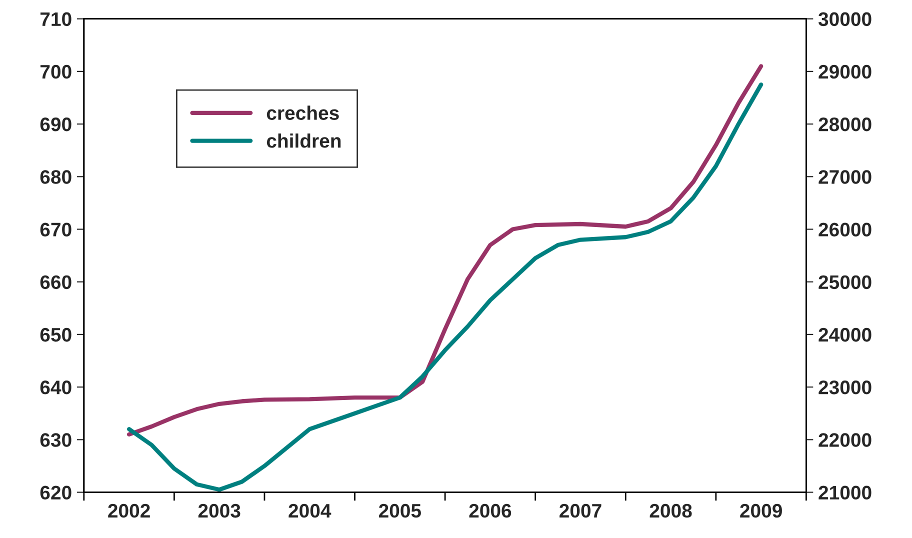 The width and height of the screenshot is (912, 538). What do you see at coordinates (56, 177) in the screenshot?
I see `y-tick-label: 680` at bounding box center [56, 177].